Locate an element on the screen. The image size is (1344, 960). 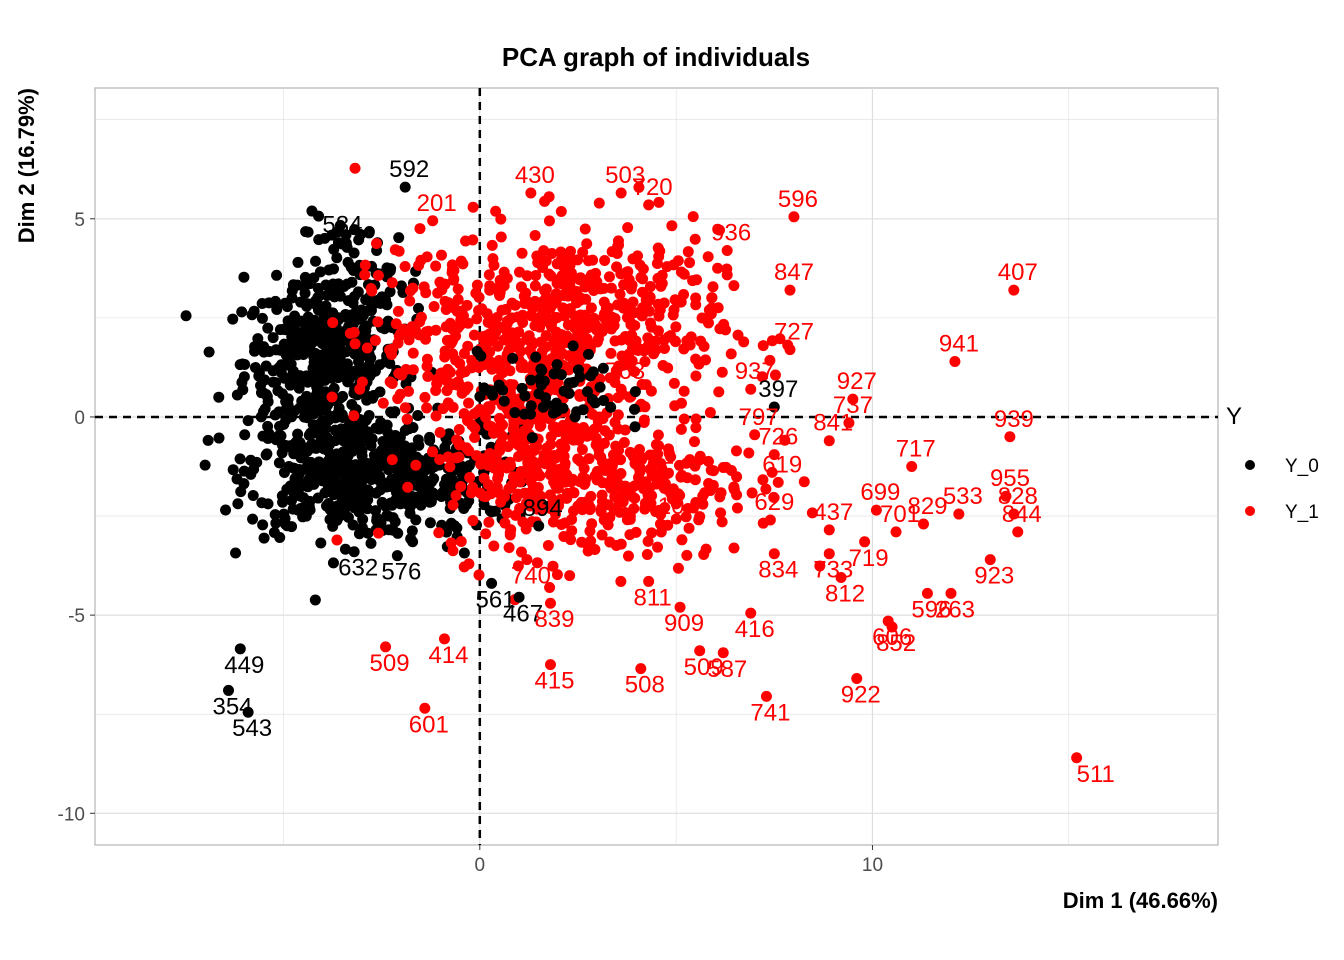
point-label: 717 is located at coordinates (916, 449).